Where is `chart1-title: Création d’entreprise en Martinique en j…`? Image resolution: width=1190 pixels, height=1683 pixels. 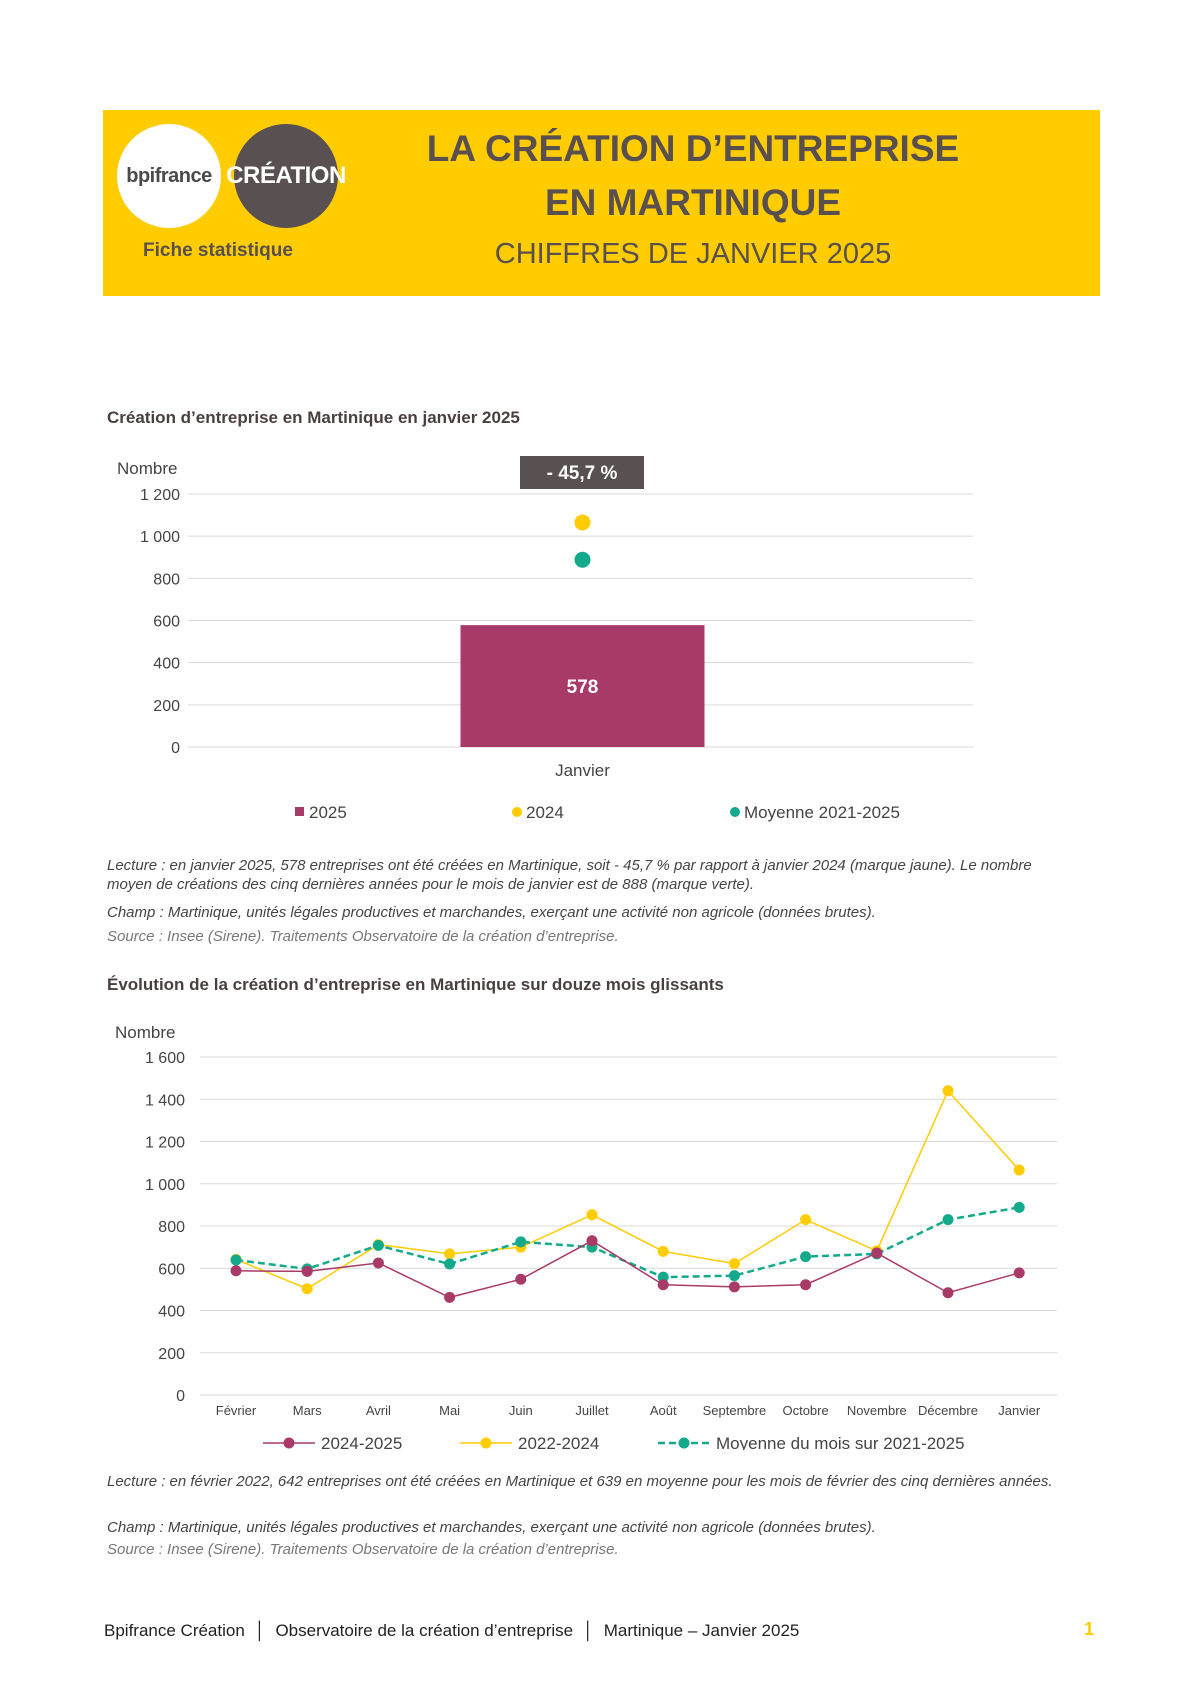
chart1-title: Création d’entreprise en Martinique en j… is located at coordinates (313, 417).